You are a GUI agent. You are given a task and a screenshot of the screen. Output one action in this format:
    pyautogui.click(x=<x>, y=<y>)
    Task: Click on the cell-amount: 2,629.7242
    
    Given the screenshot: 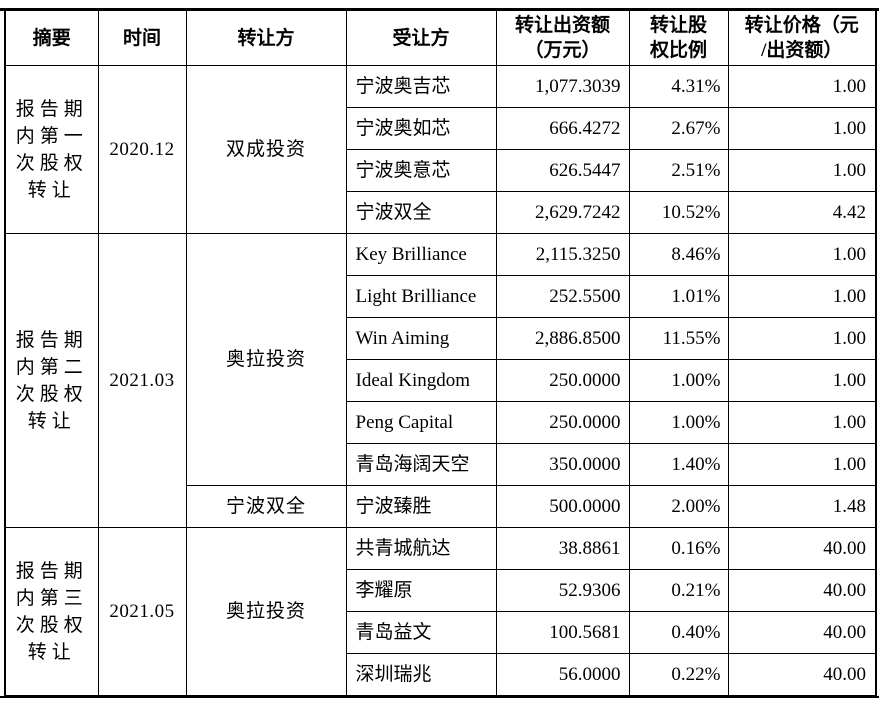 What is the action you would take?
    pyautogui.click(x=562, y=212)
    